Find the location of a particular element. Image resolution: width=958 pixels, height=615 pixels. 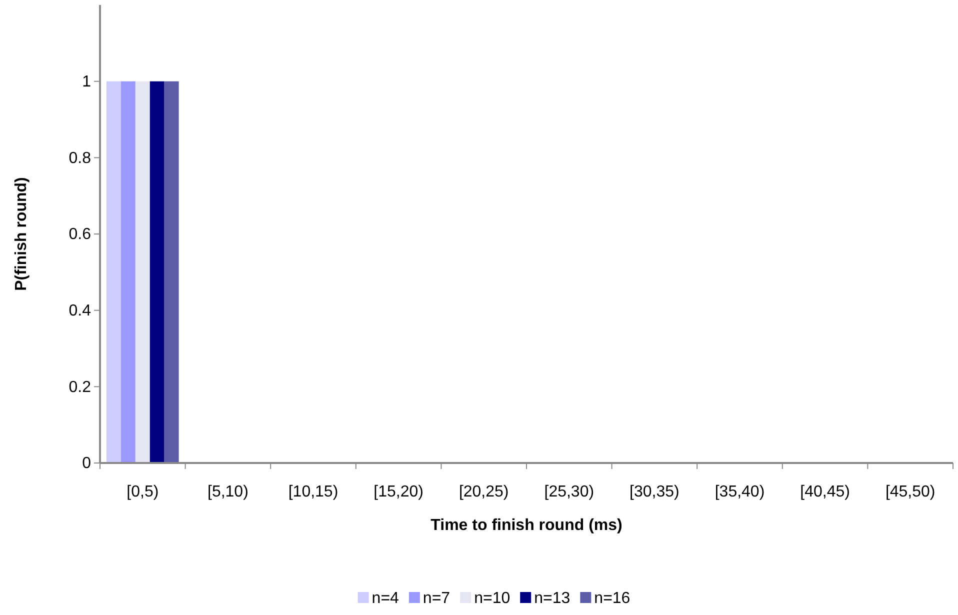

y-tick-label: 0.2 is located at coordinates (80, 387).